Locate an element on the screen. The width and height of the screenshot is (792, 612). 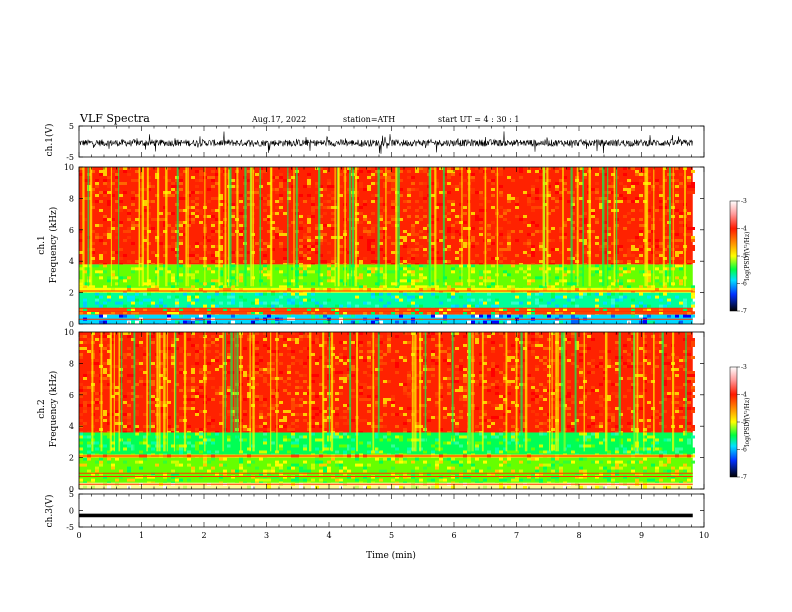
1-ytick-label: 4 is located at coordinates (71, 261).